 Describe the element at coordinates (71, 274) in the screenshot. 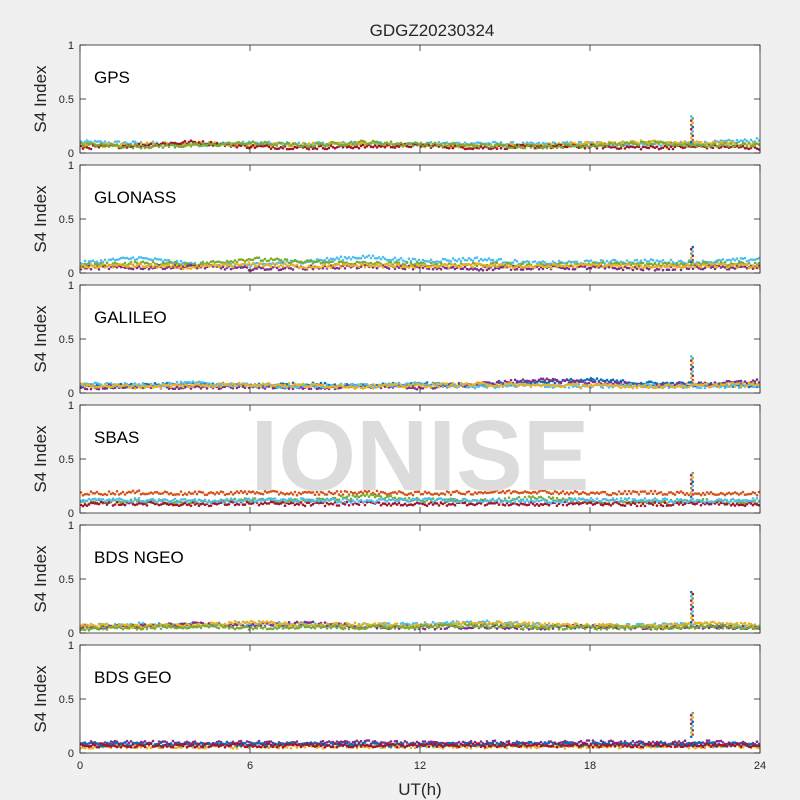

I see `y-tick-label: 0` at that location.